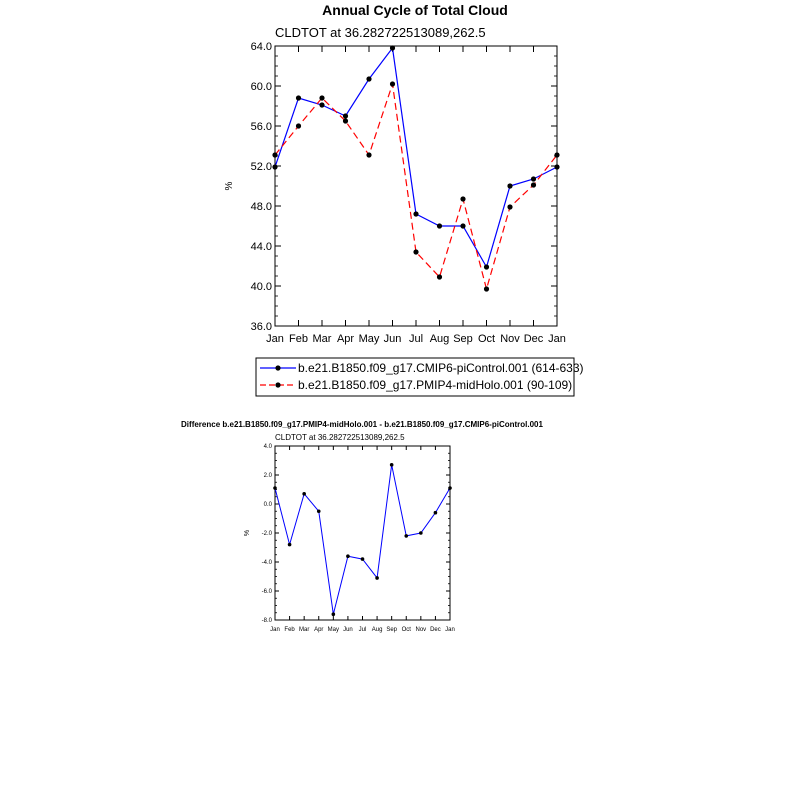  What do you see at coordinates (393, 339) in the screenshot?
I see `main-chart-xtick-label: Jun` at bounding box center [393, 339].